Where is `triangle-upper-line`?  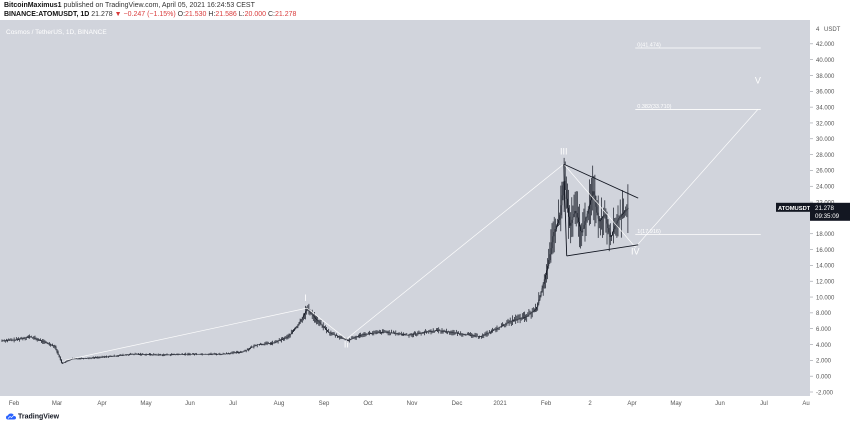
triangle-upper-line is located at coordinates (601, 181).